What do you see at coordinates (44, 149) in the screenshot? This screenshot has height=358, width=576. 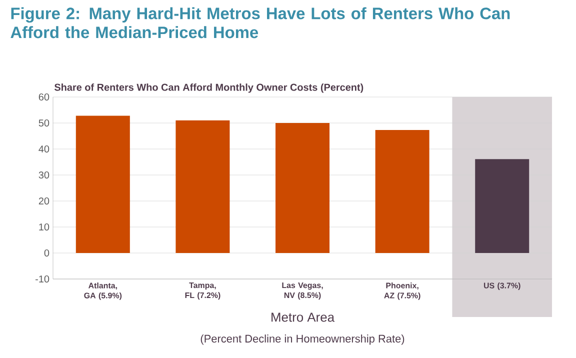 I see `y-tick-label: 40` at bounding box center [44, 149].